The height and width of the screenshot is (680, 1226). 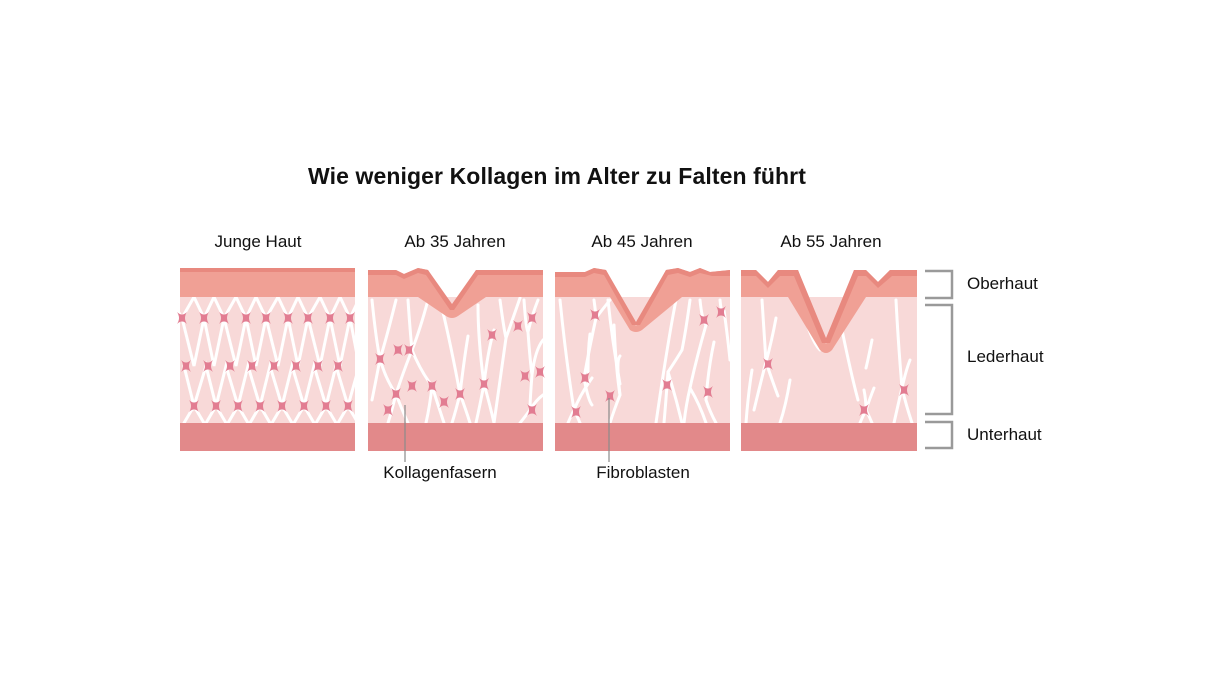 I want to click on bracket-oberhaut, so click(x=939, y=284).